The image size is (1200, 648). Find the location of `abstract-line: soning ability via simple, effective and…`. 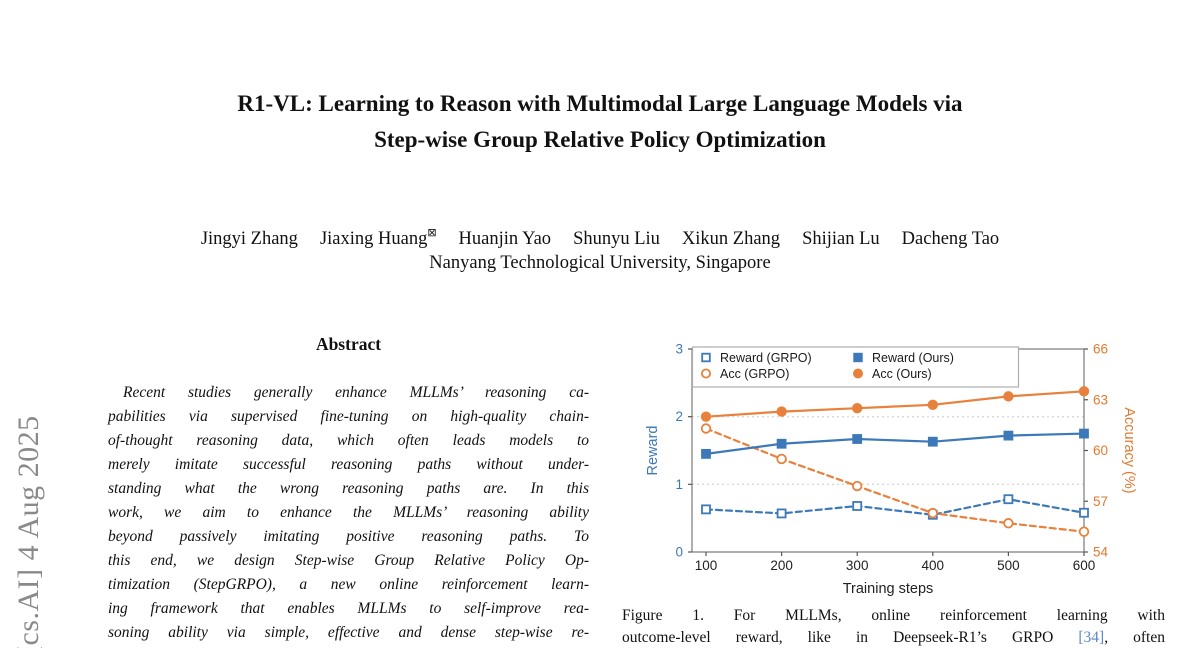

abstract-line: soning ability via simple, effective and… is located at coordinates (348, 632).